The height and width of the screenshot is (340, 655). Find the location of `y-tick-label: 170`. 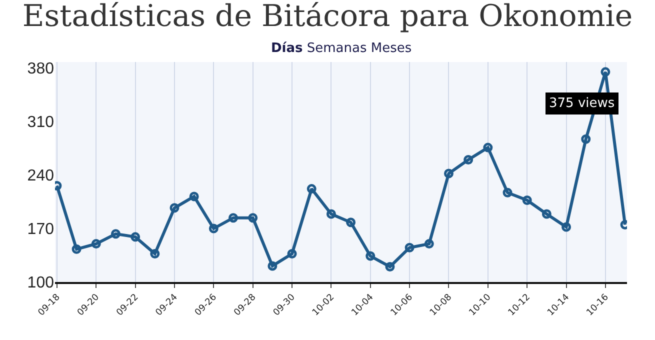

y-tick-label: 170 is located at coordinates (40, 229).